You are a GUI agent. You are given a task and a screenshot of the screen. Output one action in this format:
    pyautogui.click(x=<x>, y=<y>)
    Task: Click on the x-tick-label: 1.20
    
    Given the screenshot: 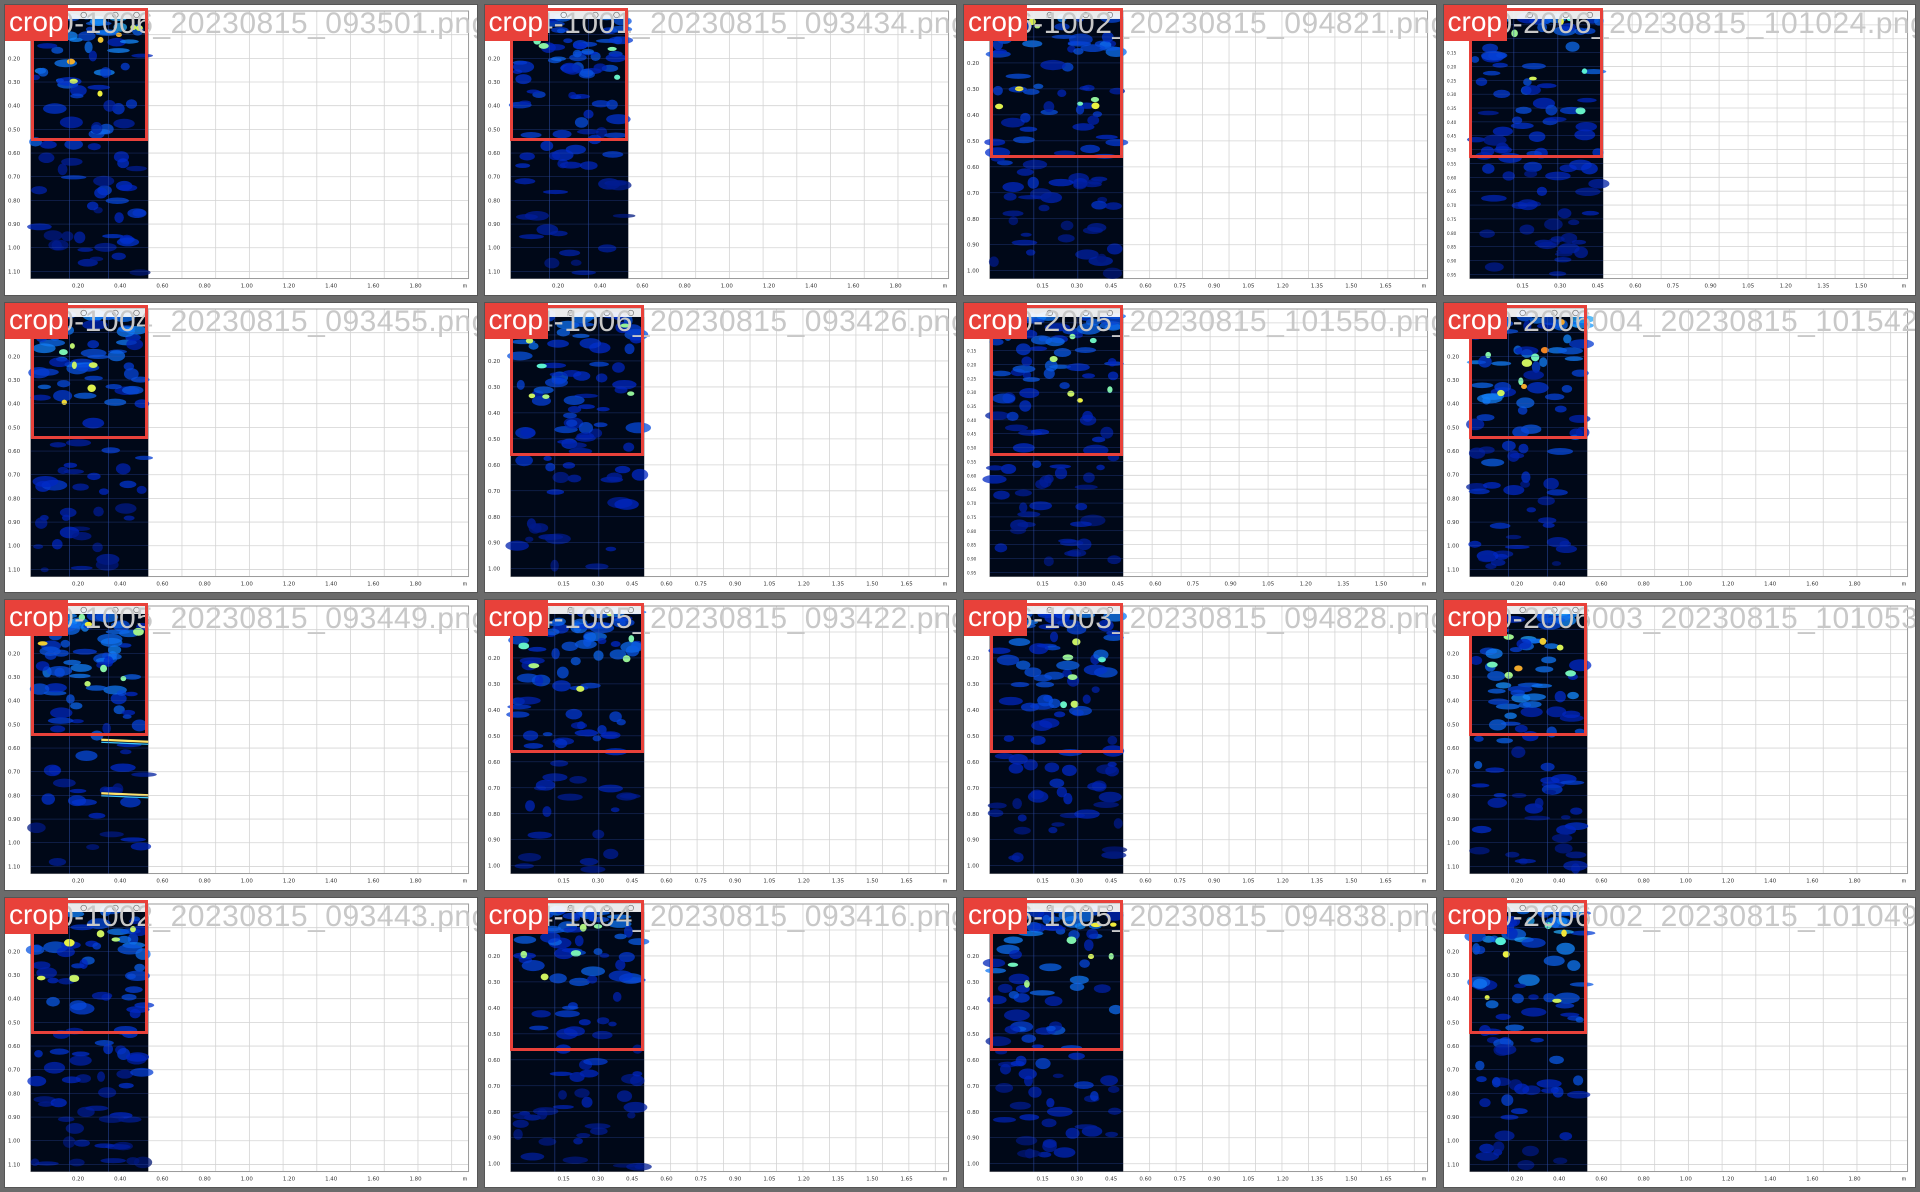 What is the action you would take?
    pyautogui.click(x=803, y=882)
    